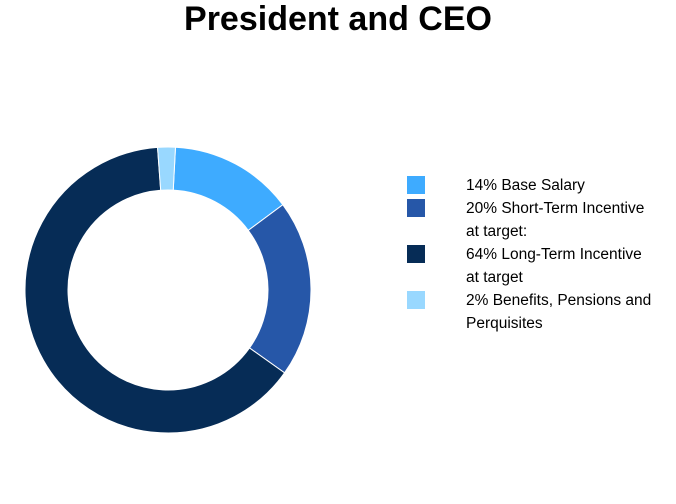  Describe the element at coordinates (338, 19) in the screenshot. I see `chart-title: President and CEO` at that location.